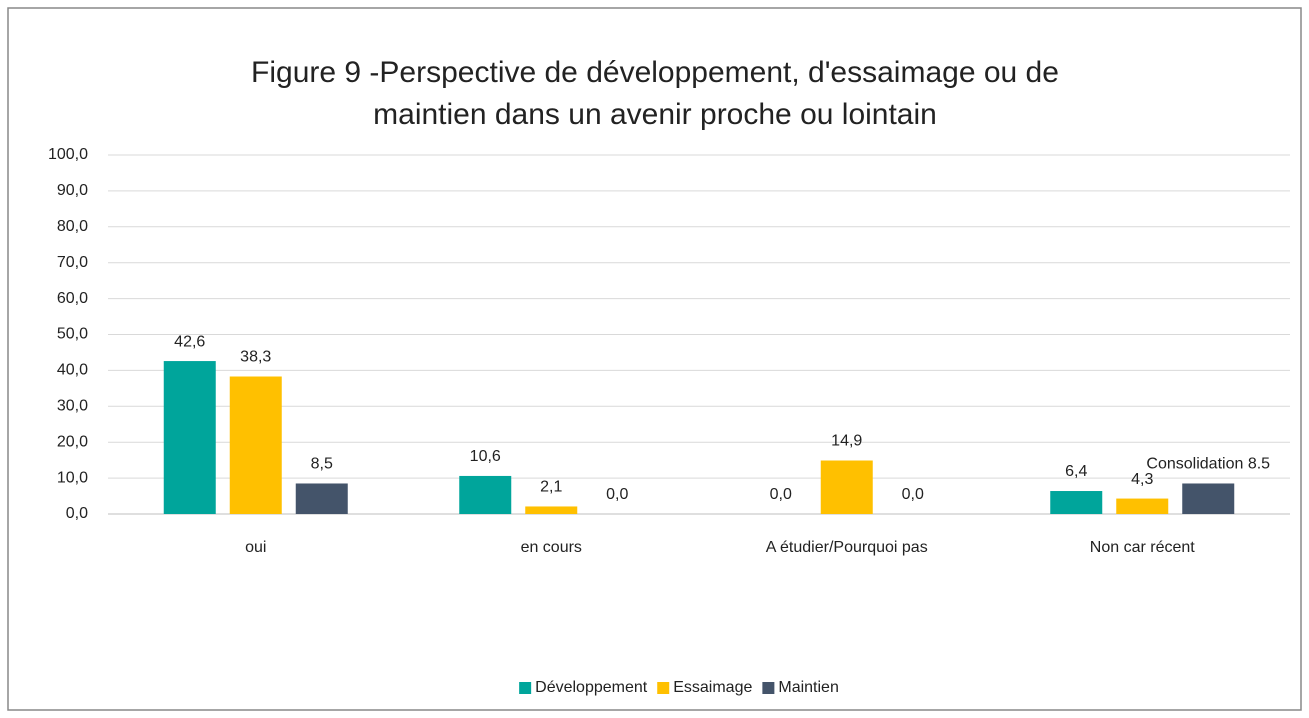 This screenshot has width=1309, height=718. What do you see at coordinates (68, 154) in the screenshot?
I see `y-tick-label: 100,0` at bounding box center [68, 154].